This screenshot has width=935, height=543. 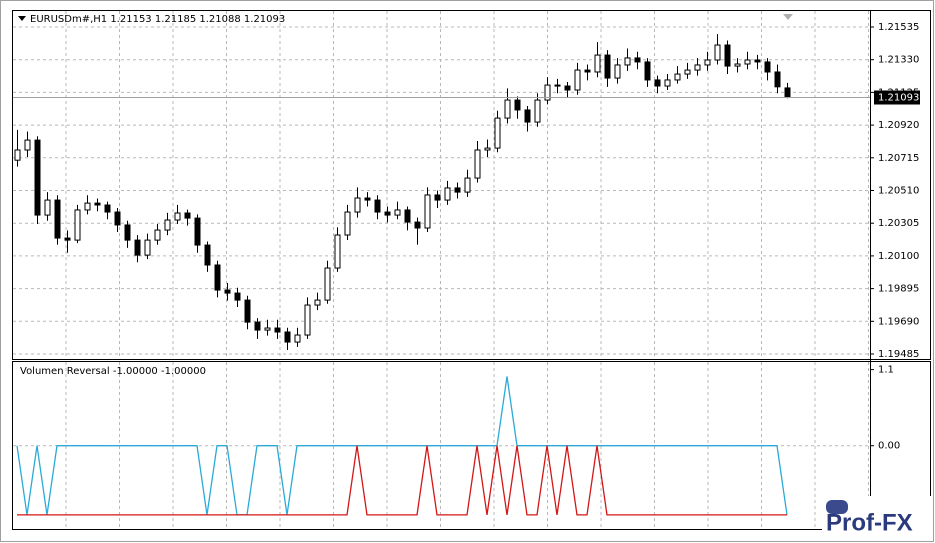 I want to click on indicator-title: Volumen Reversal -1.00000 -1.00000, so click(x=113, y=371).